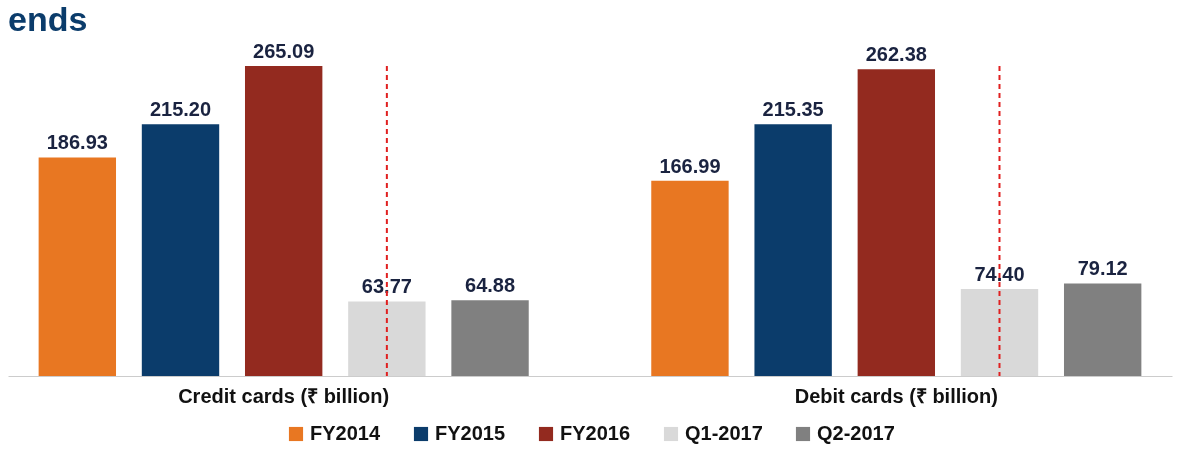 The height and width of the screenshot is (469, 1198). Describe the element at coordinates (180, 109) in the screenshot. I see `data-label: 215.20` at that location.